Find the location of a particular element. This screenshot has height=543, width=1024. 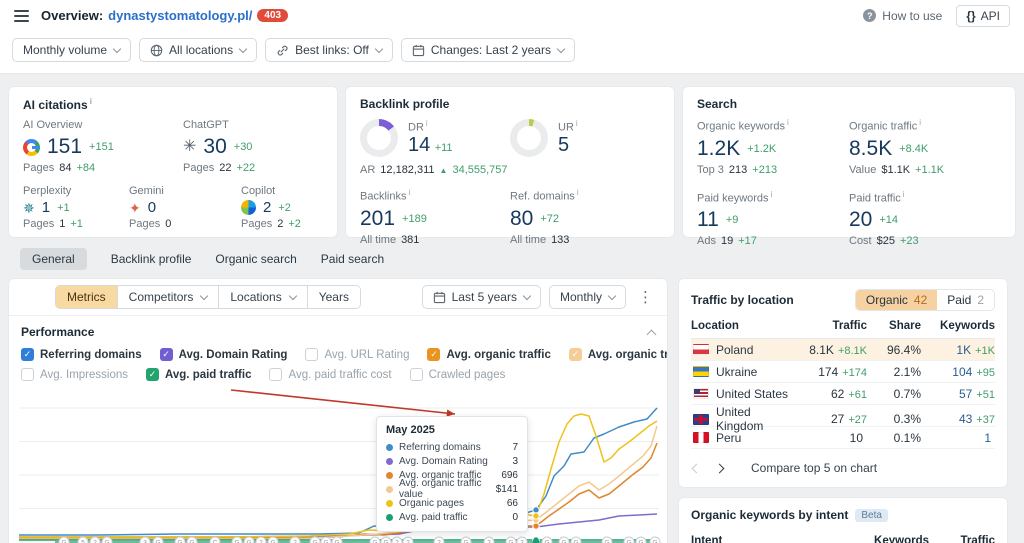

metrics-segment: Metrics is located at coordinates (86, 297).